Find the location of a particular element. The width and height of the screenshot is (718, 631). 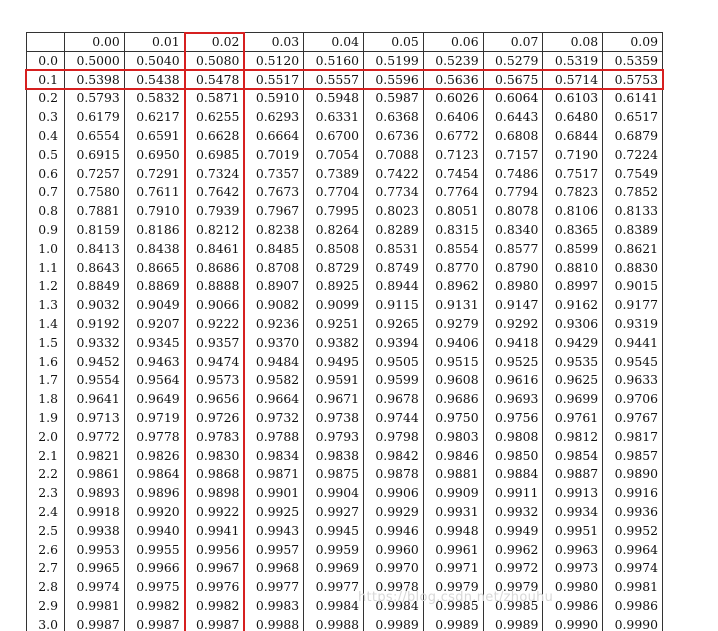

table-cell: 0.5832 is located at coordinates (154, 98).